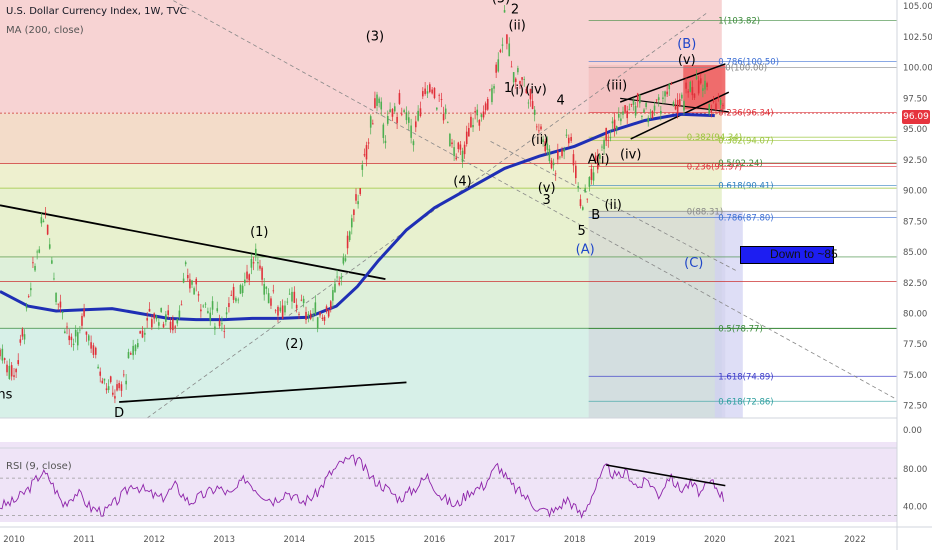 This screenshot has width=932, height=550. What do you see at coordinates (645, 540) in the screenshot?
I see `x-tick-2019: 2019` at bounding box center [645, 540].